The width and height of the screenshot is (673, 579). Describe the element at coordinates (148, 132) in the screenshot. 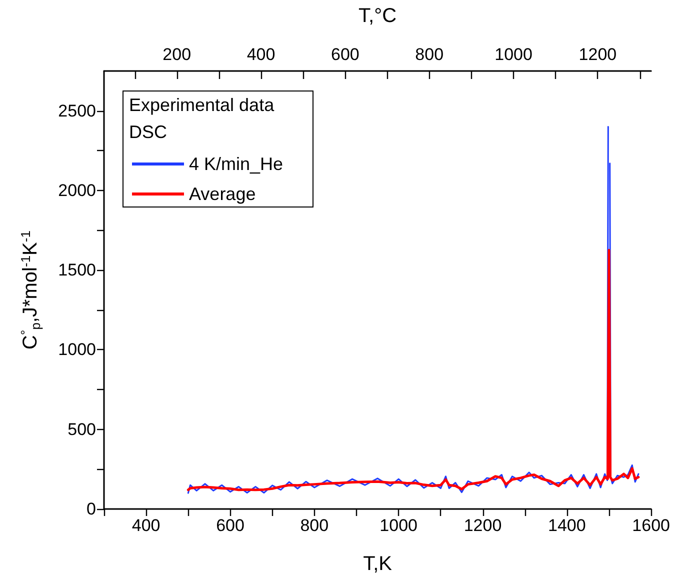

I see `annotation: DSC` at that location.